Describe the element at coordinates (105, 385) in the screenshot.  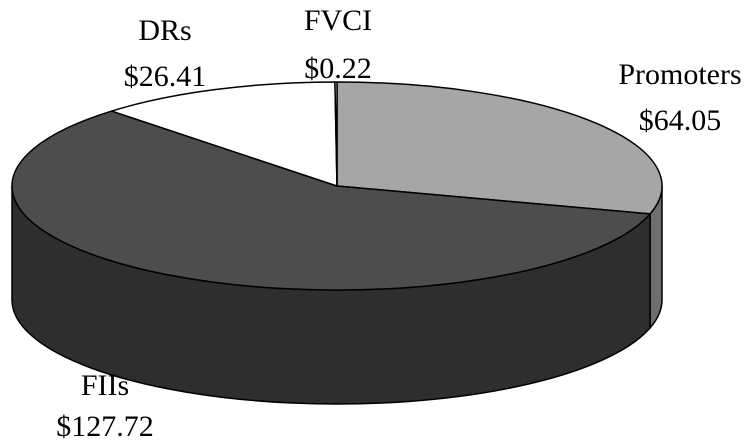
I see `slice-label-fiis: FIIs` at that location.